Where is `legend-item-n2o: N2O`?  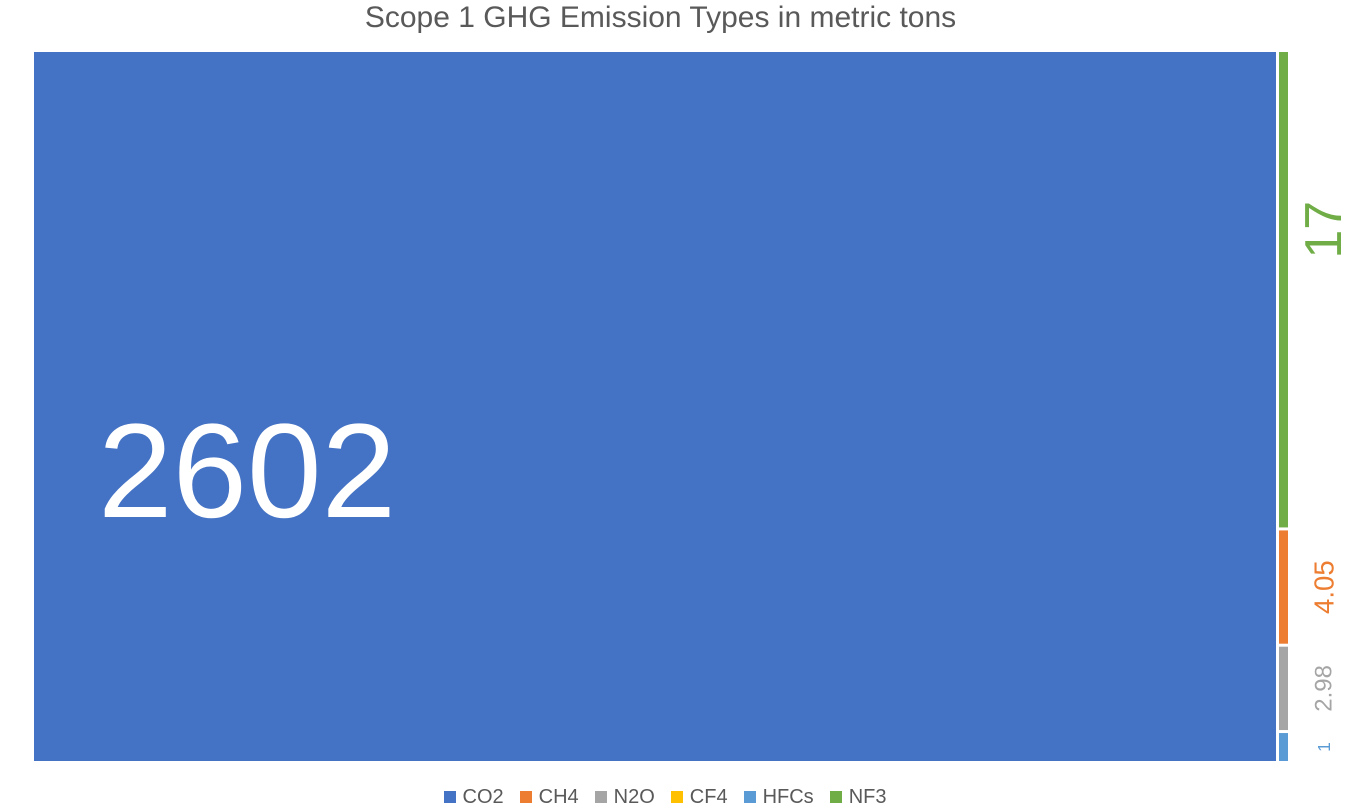
legend-item-n2o: N2O is located at coordinates (624, 797).